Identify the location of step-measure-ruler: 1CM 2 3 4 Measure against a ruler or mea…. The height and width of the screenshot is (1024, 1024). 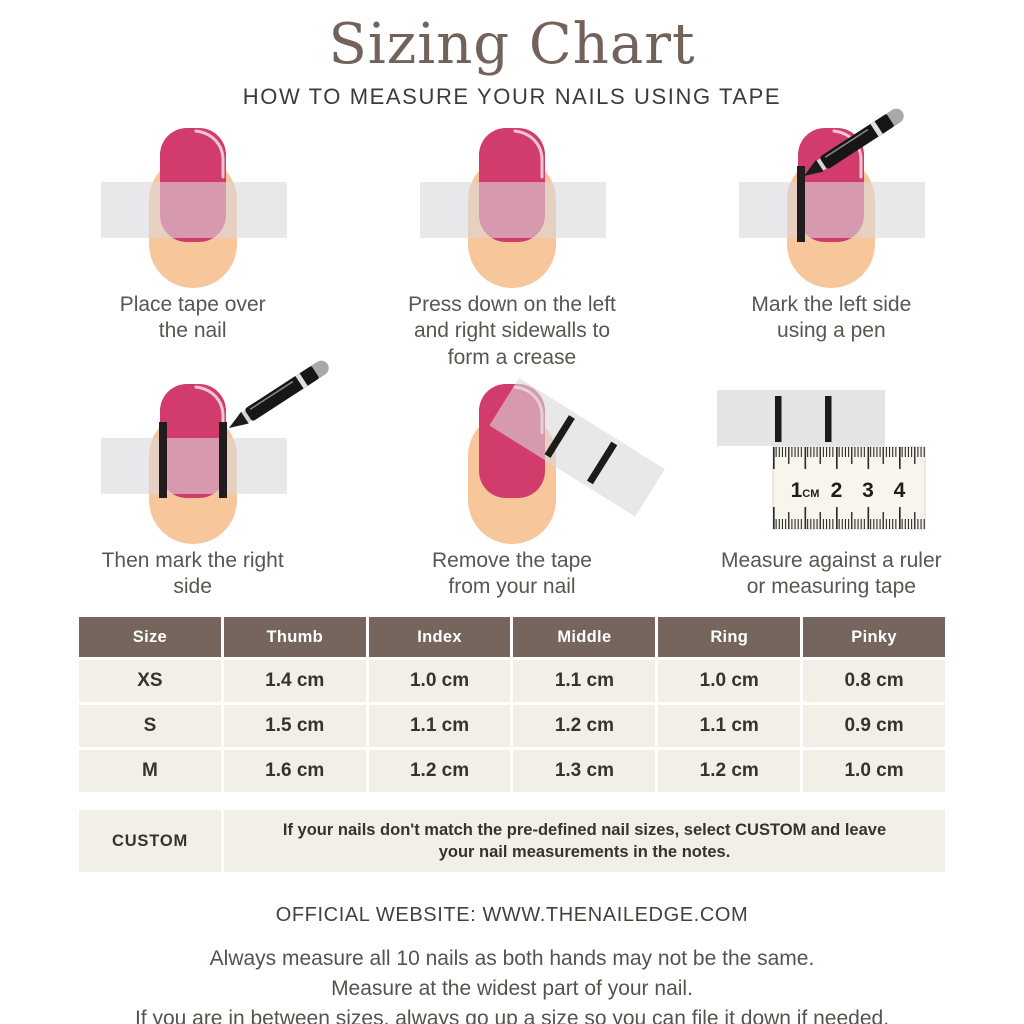
(831, 488).